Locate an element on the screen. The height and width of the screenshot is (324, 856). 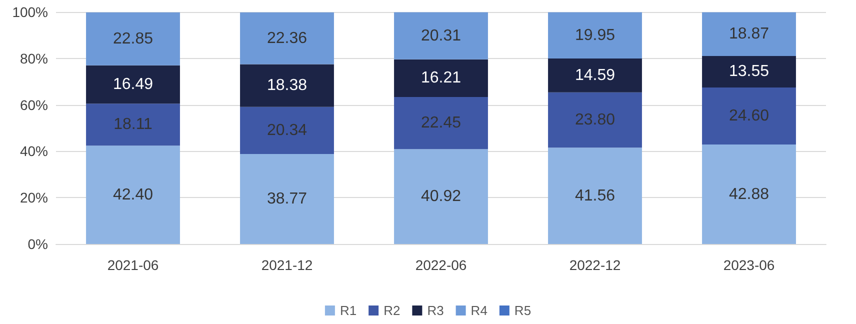
data-label: 24.60 is located at coordinates (749, 115).